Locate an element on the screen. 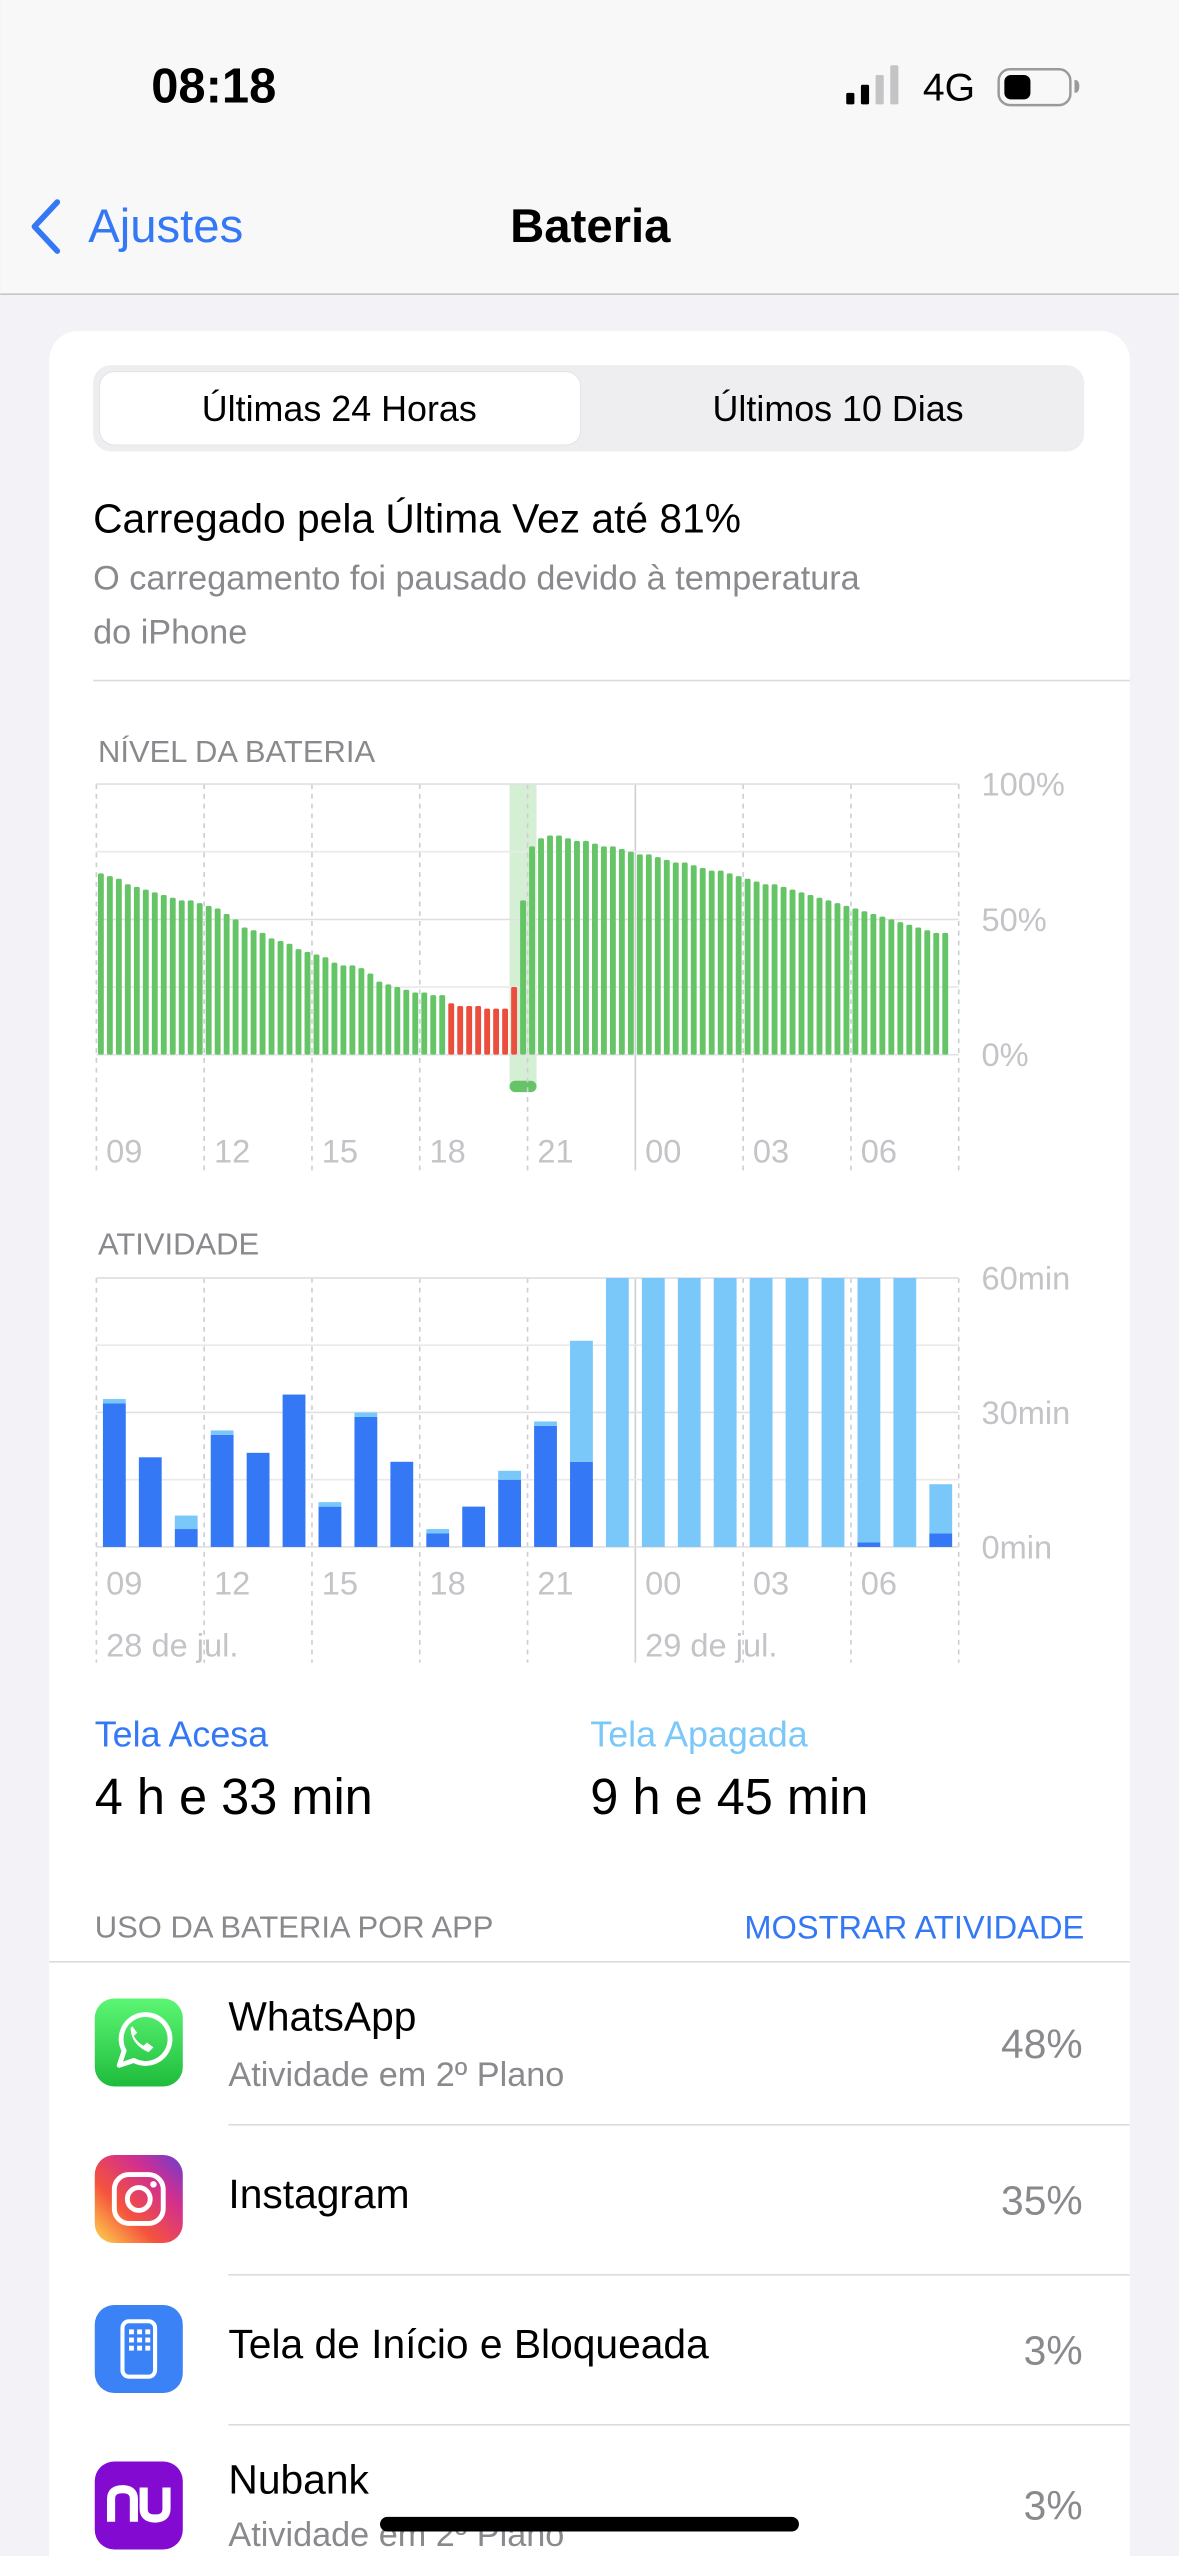  legend-label: Tela Apagada is located at coordinates (698, 1734).